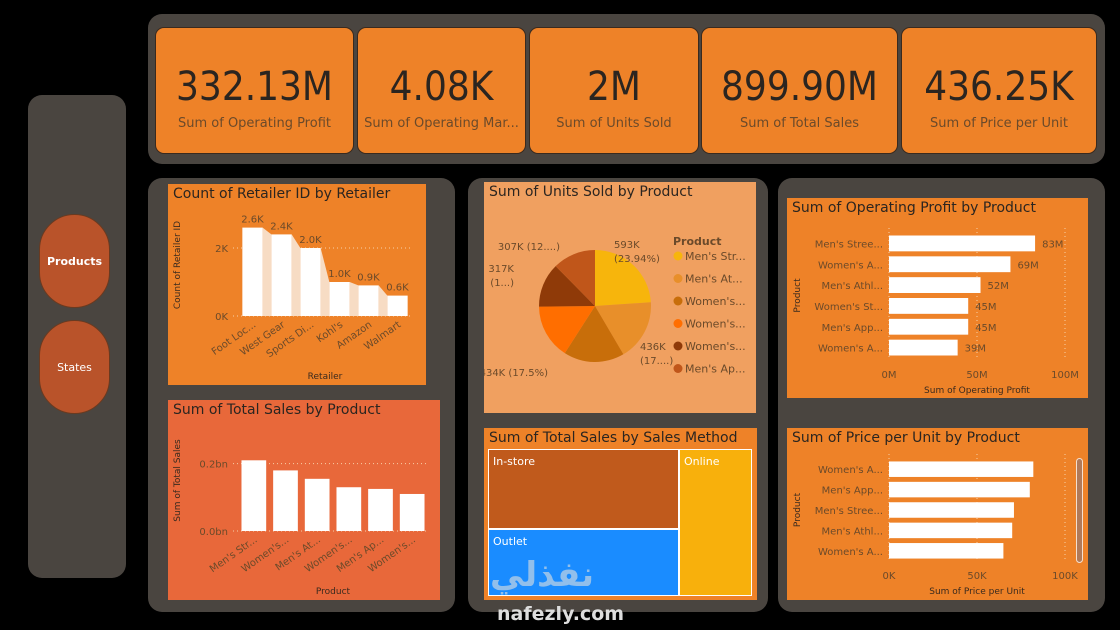 The height and width of the screenshot is (630, 1120). I want to click on data-label: 2.0K, so click(310, 240).